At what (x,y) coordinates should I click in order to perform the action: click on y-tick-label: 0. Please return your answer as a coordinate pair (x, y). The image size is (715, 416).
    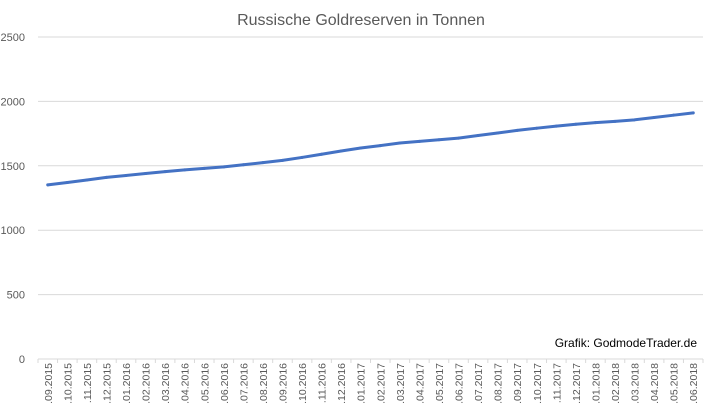
    Looking at the image, I should click on (22, 360).